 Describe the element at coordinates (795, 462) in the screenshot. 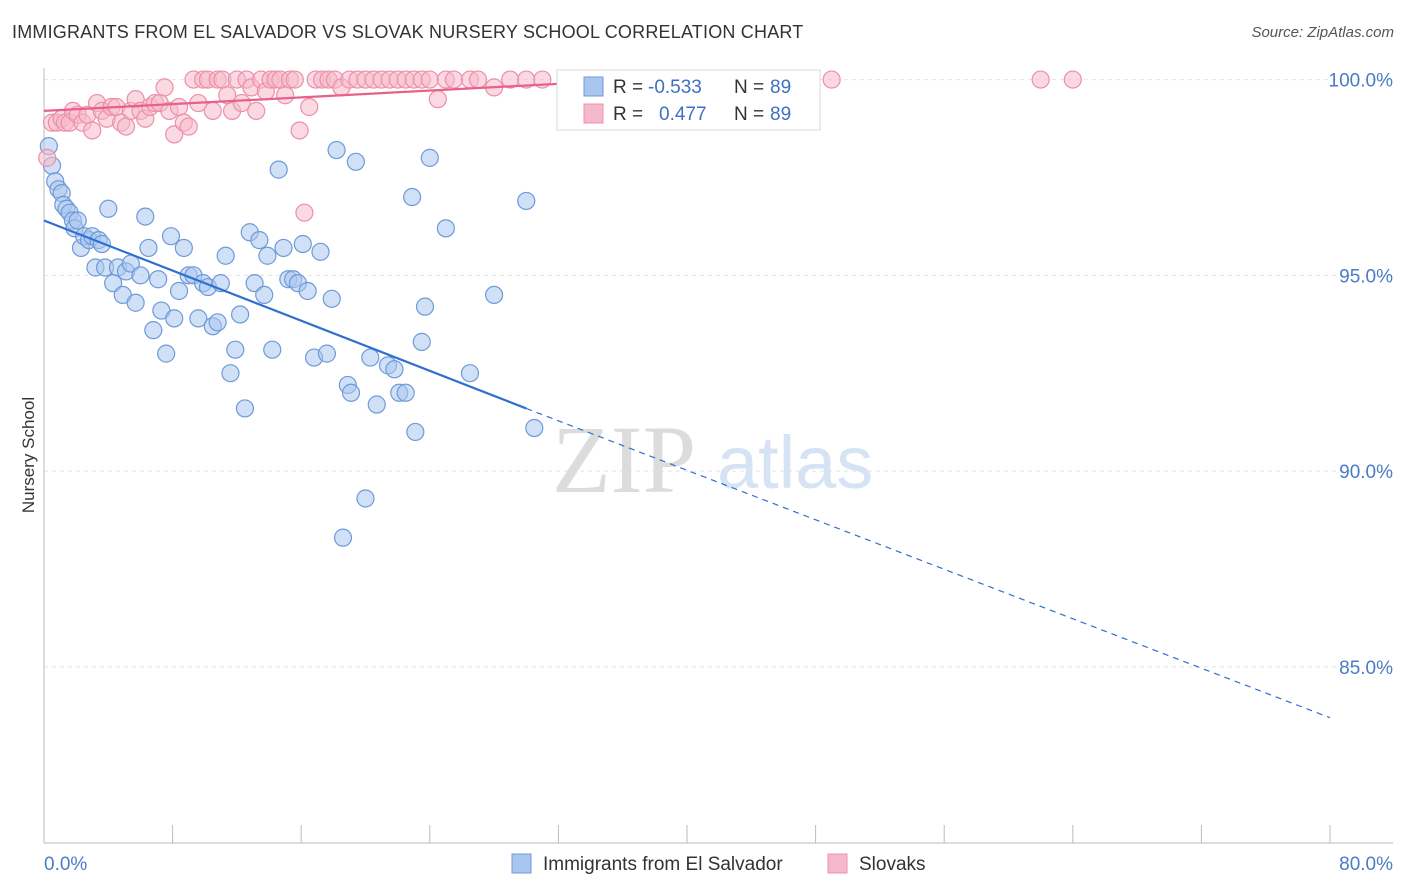

I see `watermark-atlas: atlas` at that location.